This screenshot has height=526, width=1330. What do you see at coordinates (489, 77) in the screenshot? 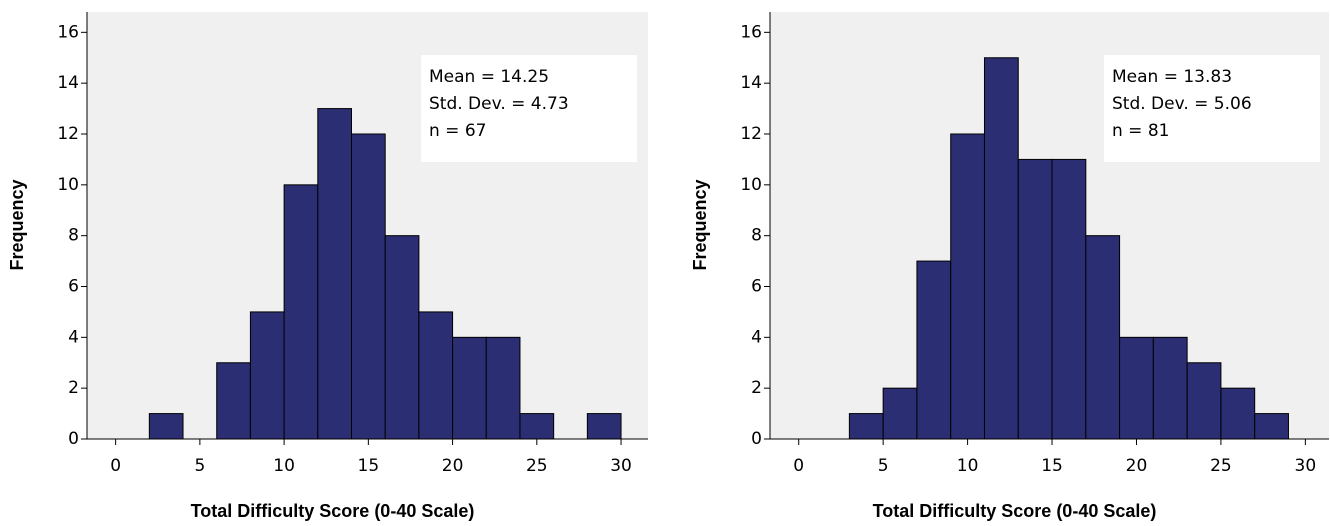
I see `annotation: Mean = 14.25` at bounding box center [489, 77].